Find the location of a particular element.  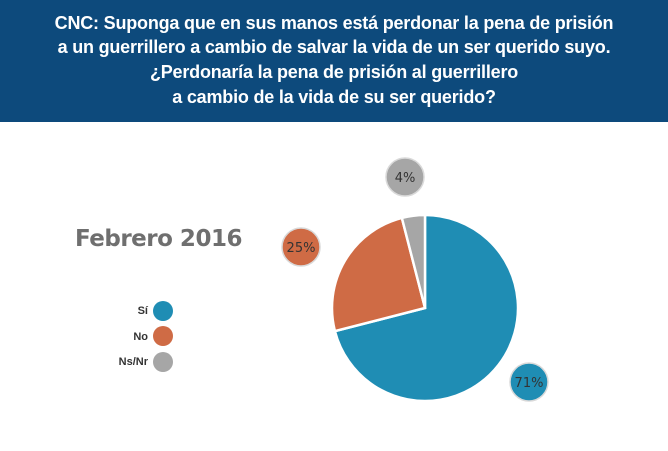

pie-slice-no is located at coordinates (378, 274).